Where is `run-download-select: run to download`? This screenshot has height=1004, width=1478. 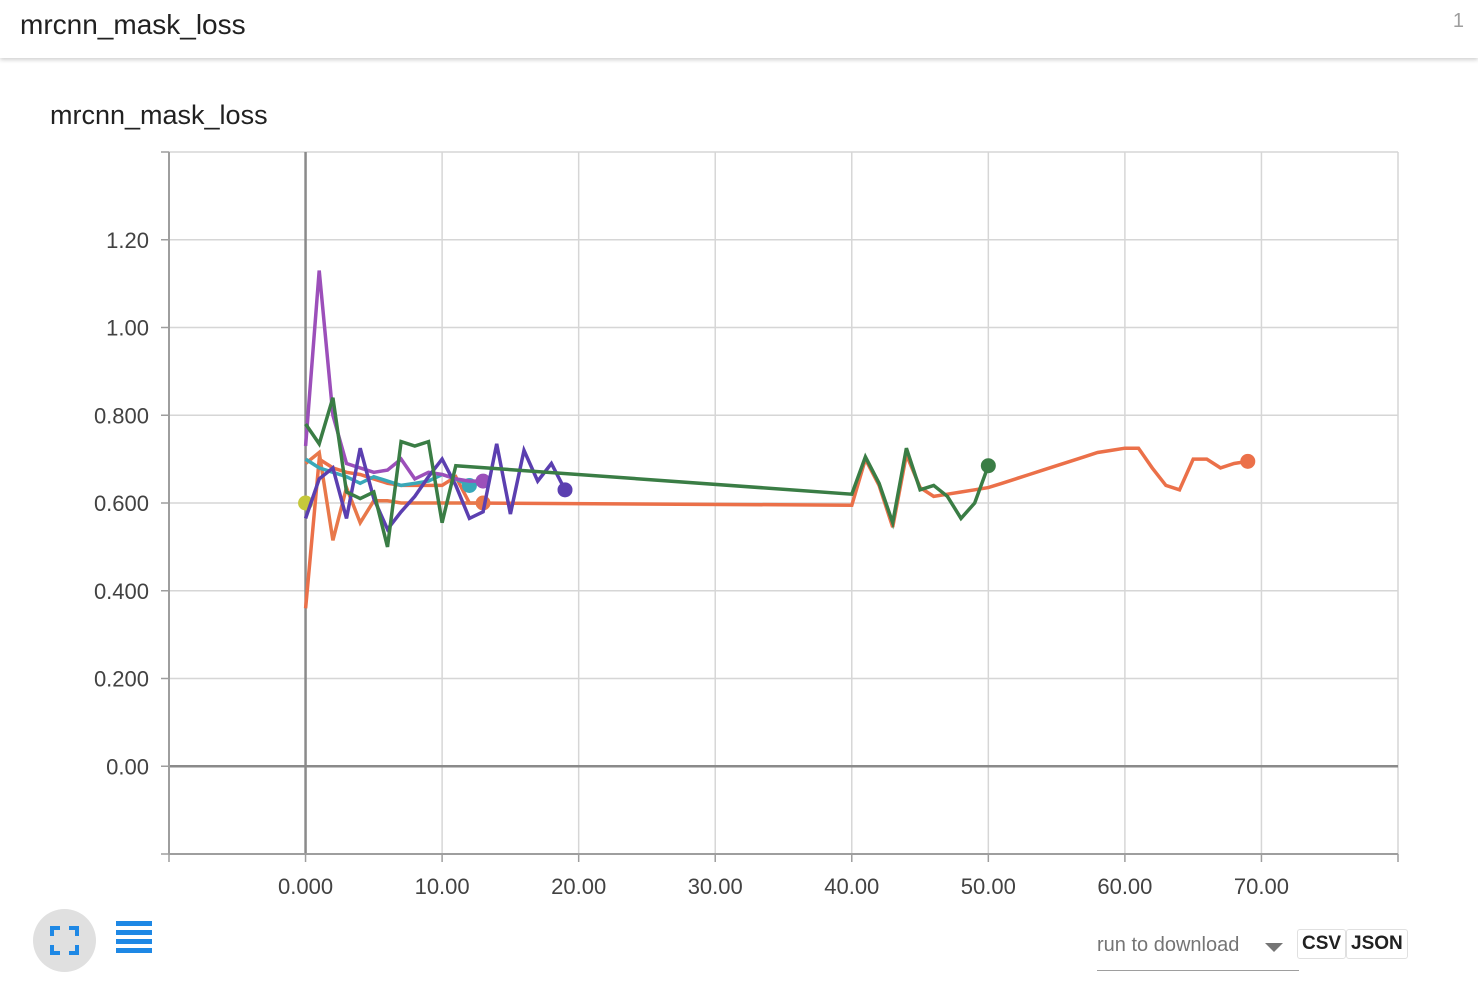
run-download-select: run to download is located at coordinates (1198, 949).